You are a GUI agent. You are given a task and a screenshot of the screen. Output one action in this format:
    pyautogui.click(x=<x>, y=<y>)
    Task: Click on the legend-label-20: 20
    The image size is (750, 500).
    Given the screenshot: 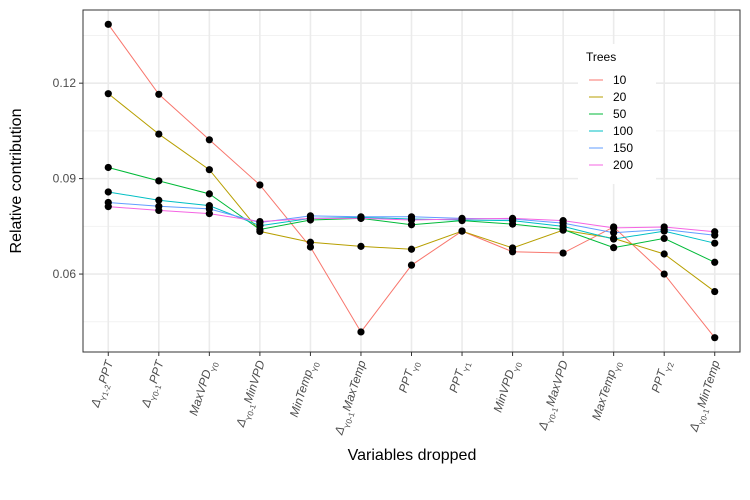 What is the action you would take?
    pyautogui.click(x=620, y=97)
    